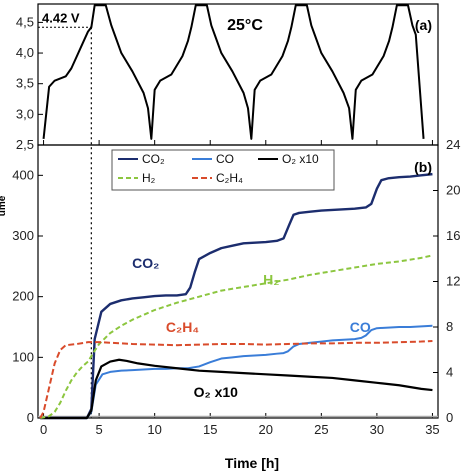  What do you see at coordinates (23, 356) in the screenshot?
I see `y-tick-label: 100` at bounding box center [23, 356].